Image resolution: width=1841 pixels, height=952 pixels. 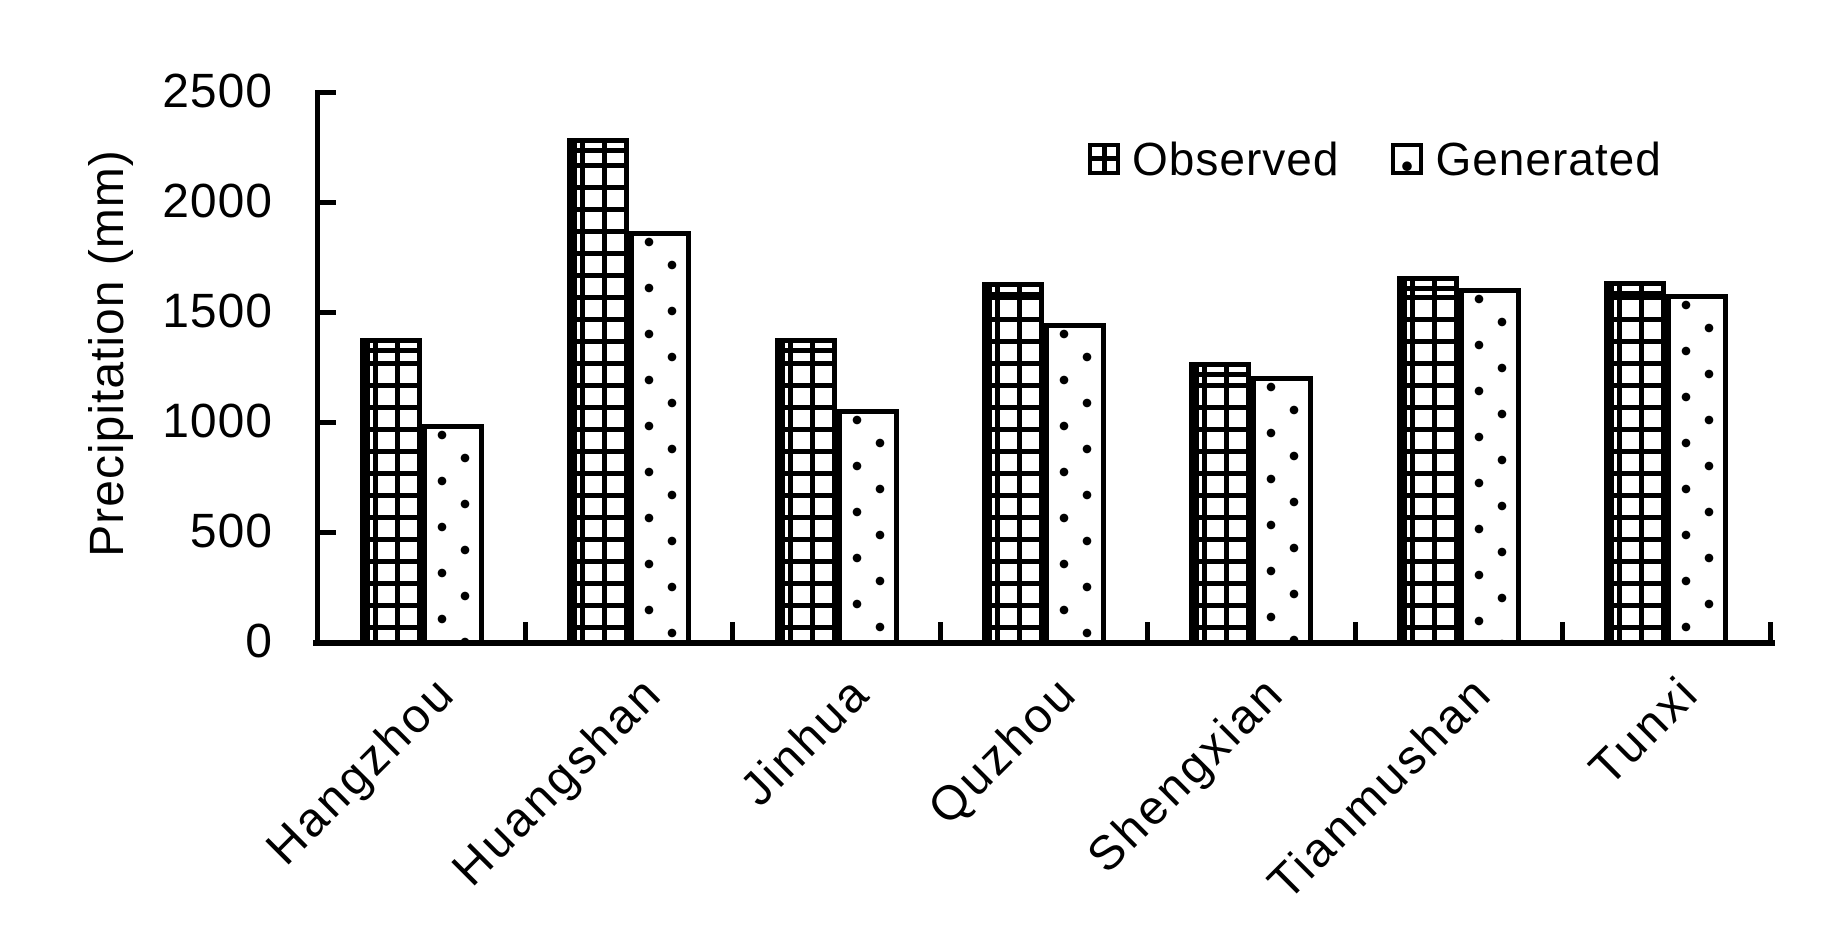 I want to click on observed-grid-swatch-icon, so click(x=1104, y=159).